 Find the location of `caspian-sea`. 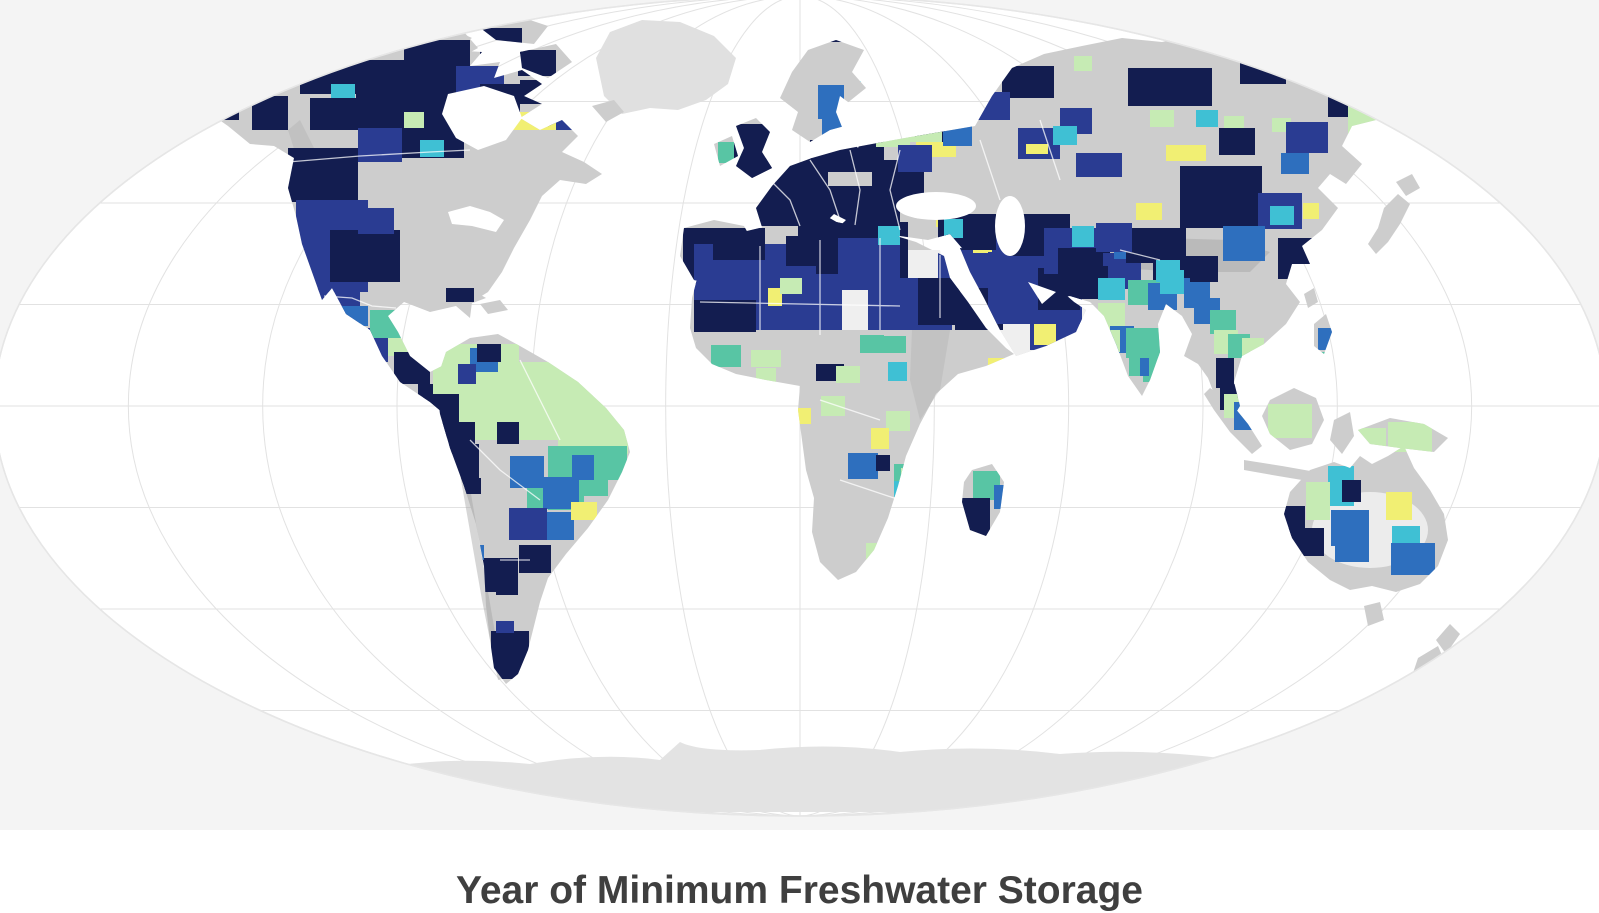

caspian-sea is located at coordinates (1010, 226).